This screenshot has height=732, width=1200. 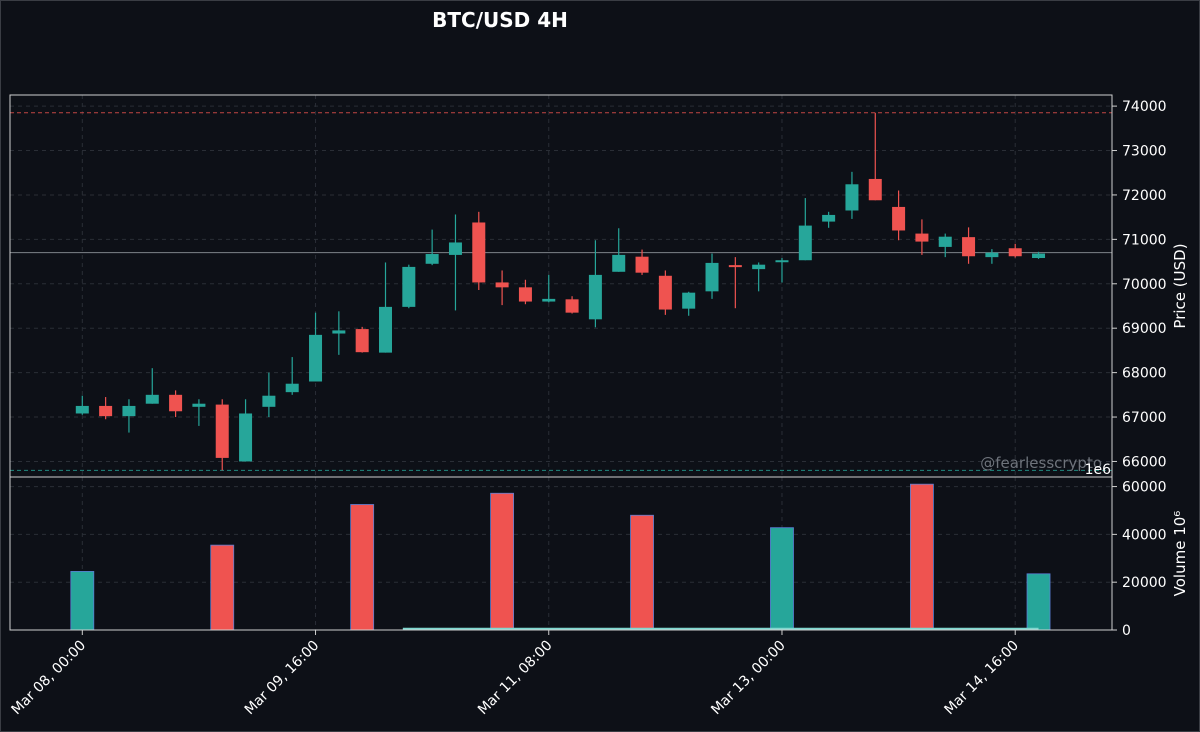 I want to click on price-offset-label: 1e6, so click(x=1098, y=470).